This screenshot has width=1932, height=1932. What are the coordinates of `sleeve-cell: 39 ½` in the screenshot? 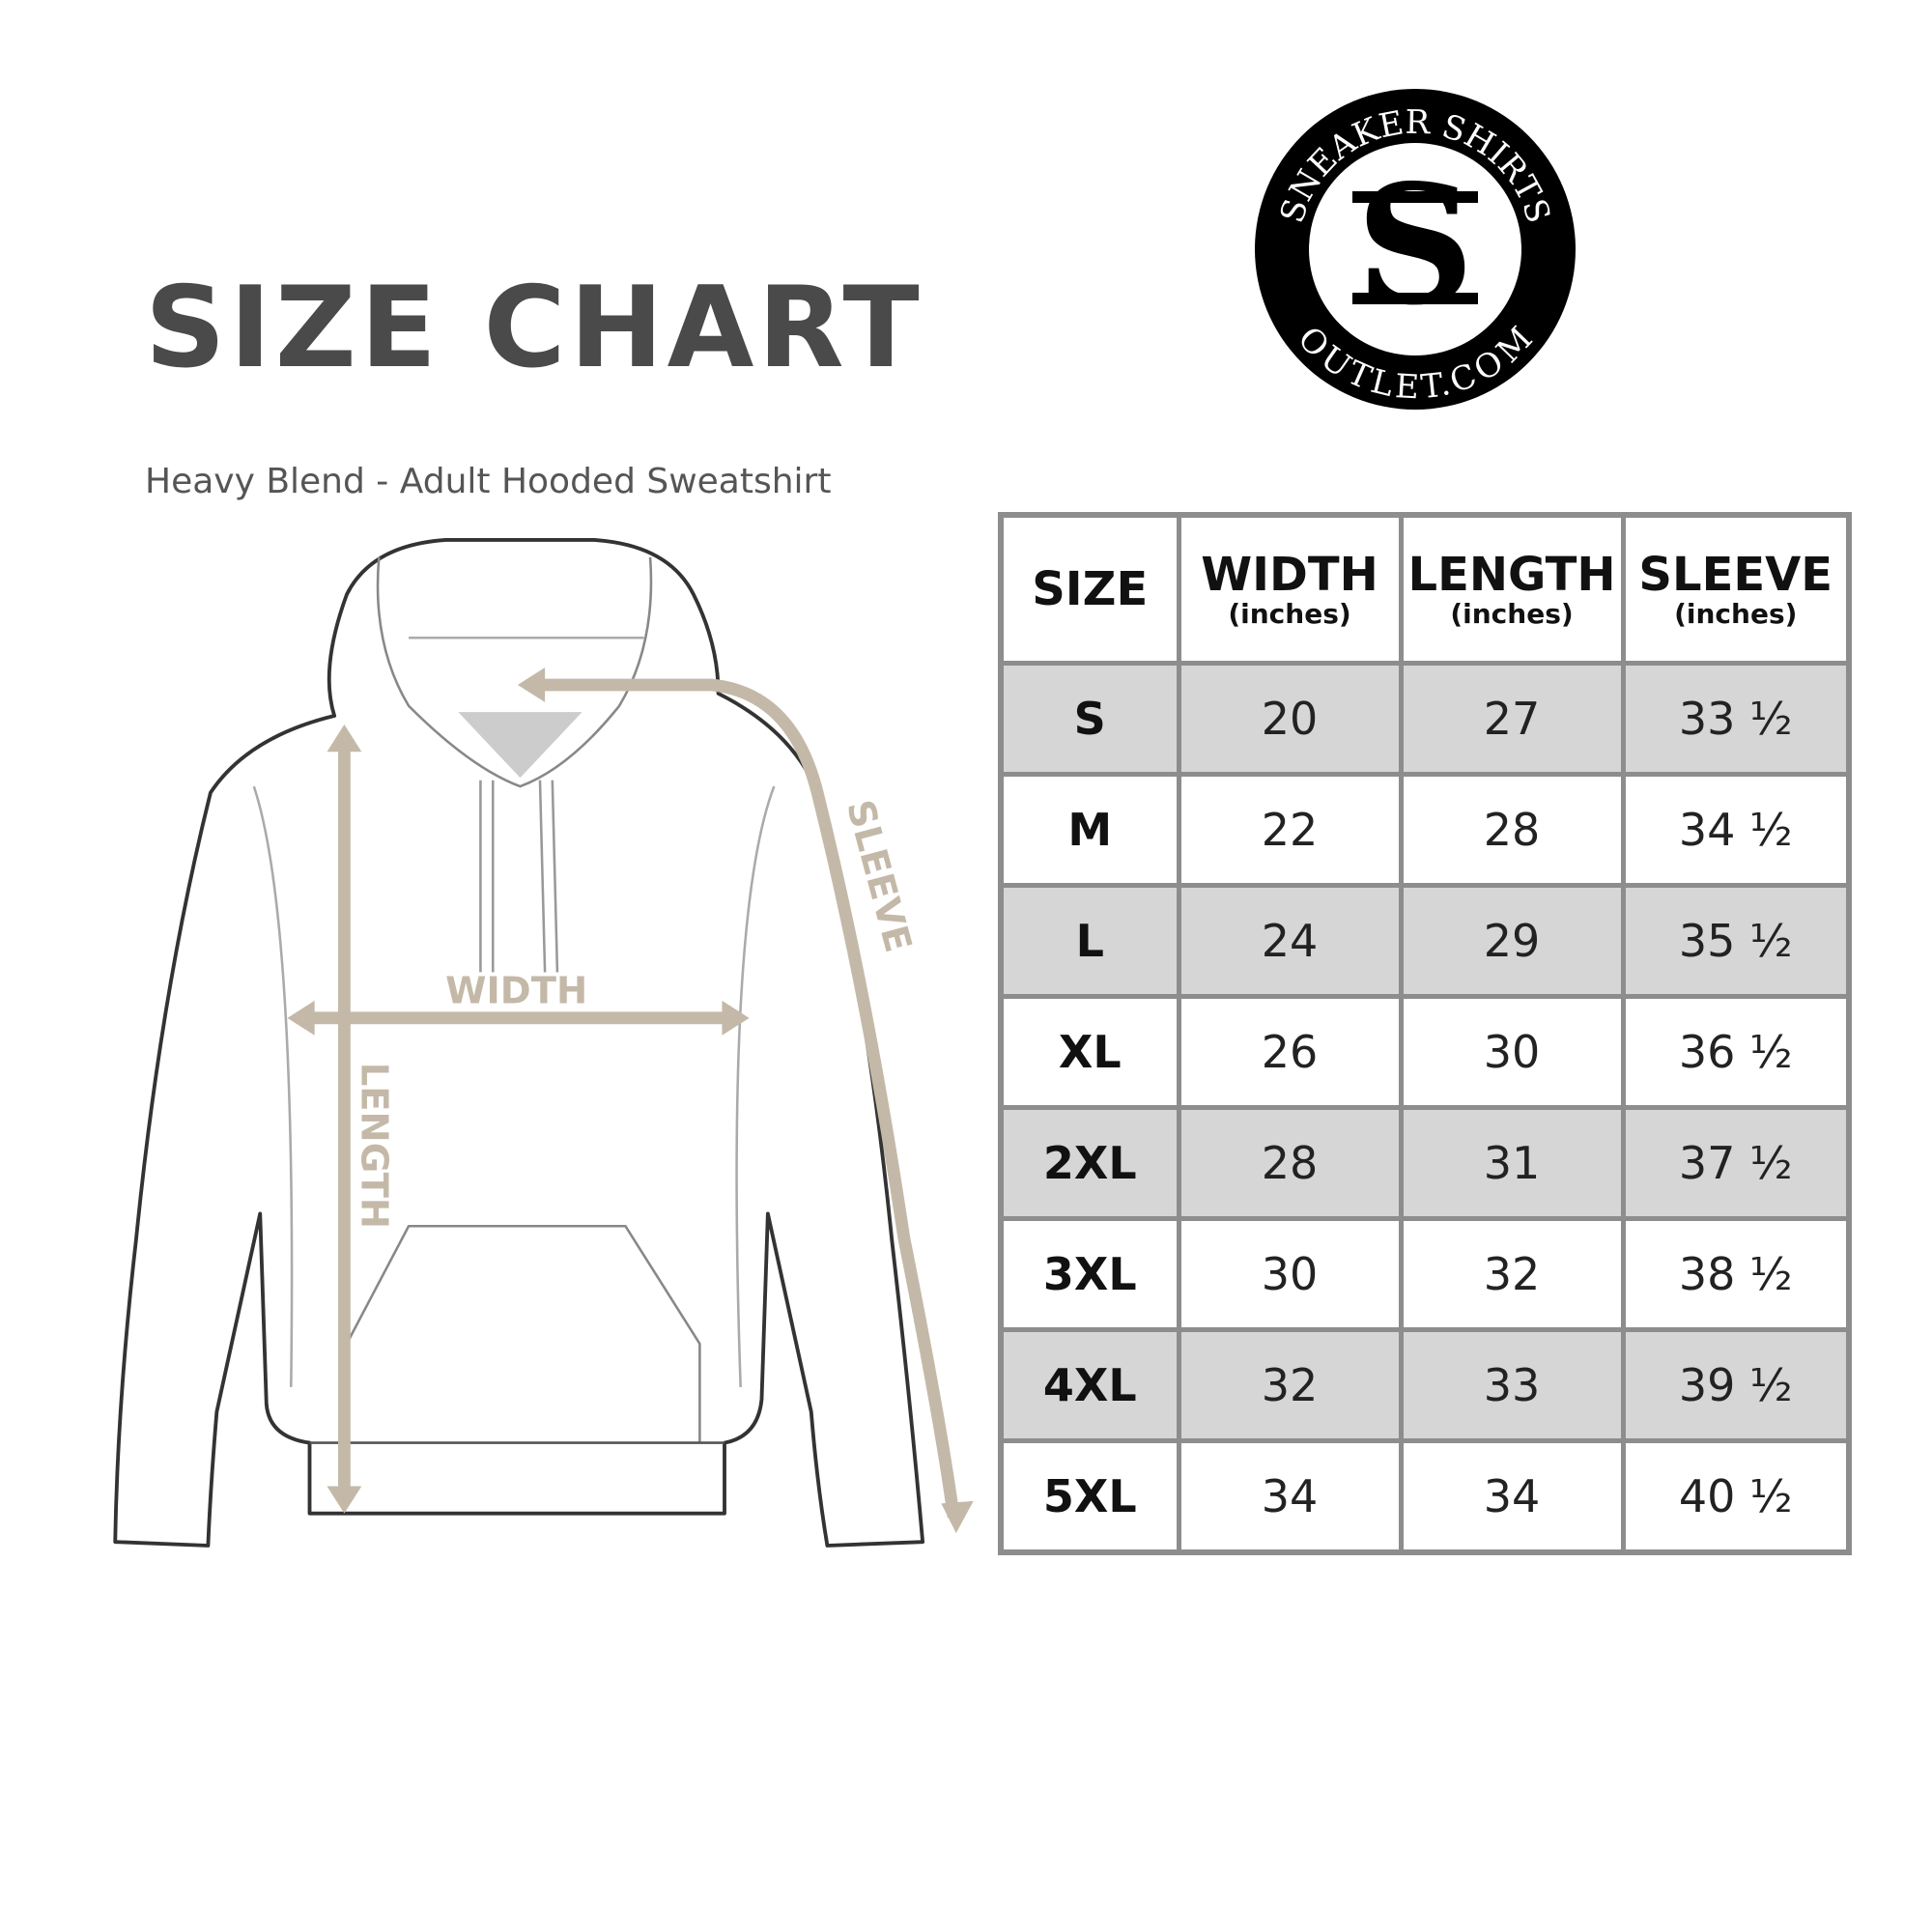 It's located at (1736, 1385).